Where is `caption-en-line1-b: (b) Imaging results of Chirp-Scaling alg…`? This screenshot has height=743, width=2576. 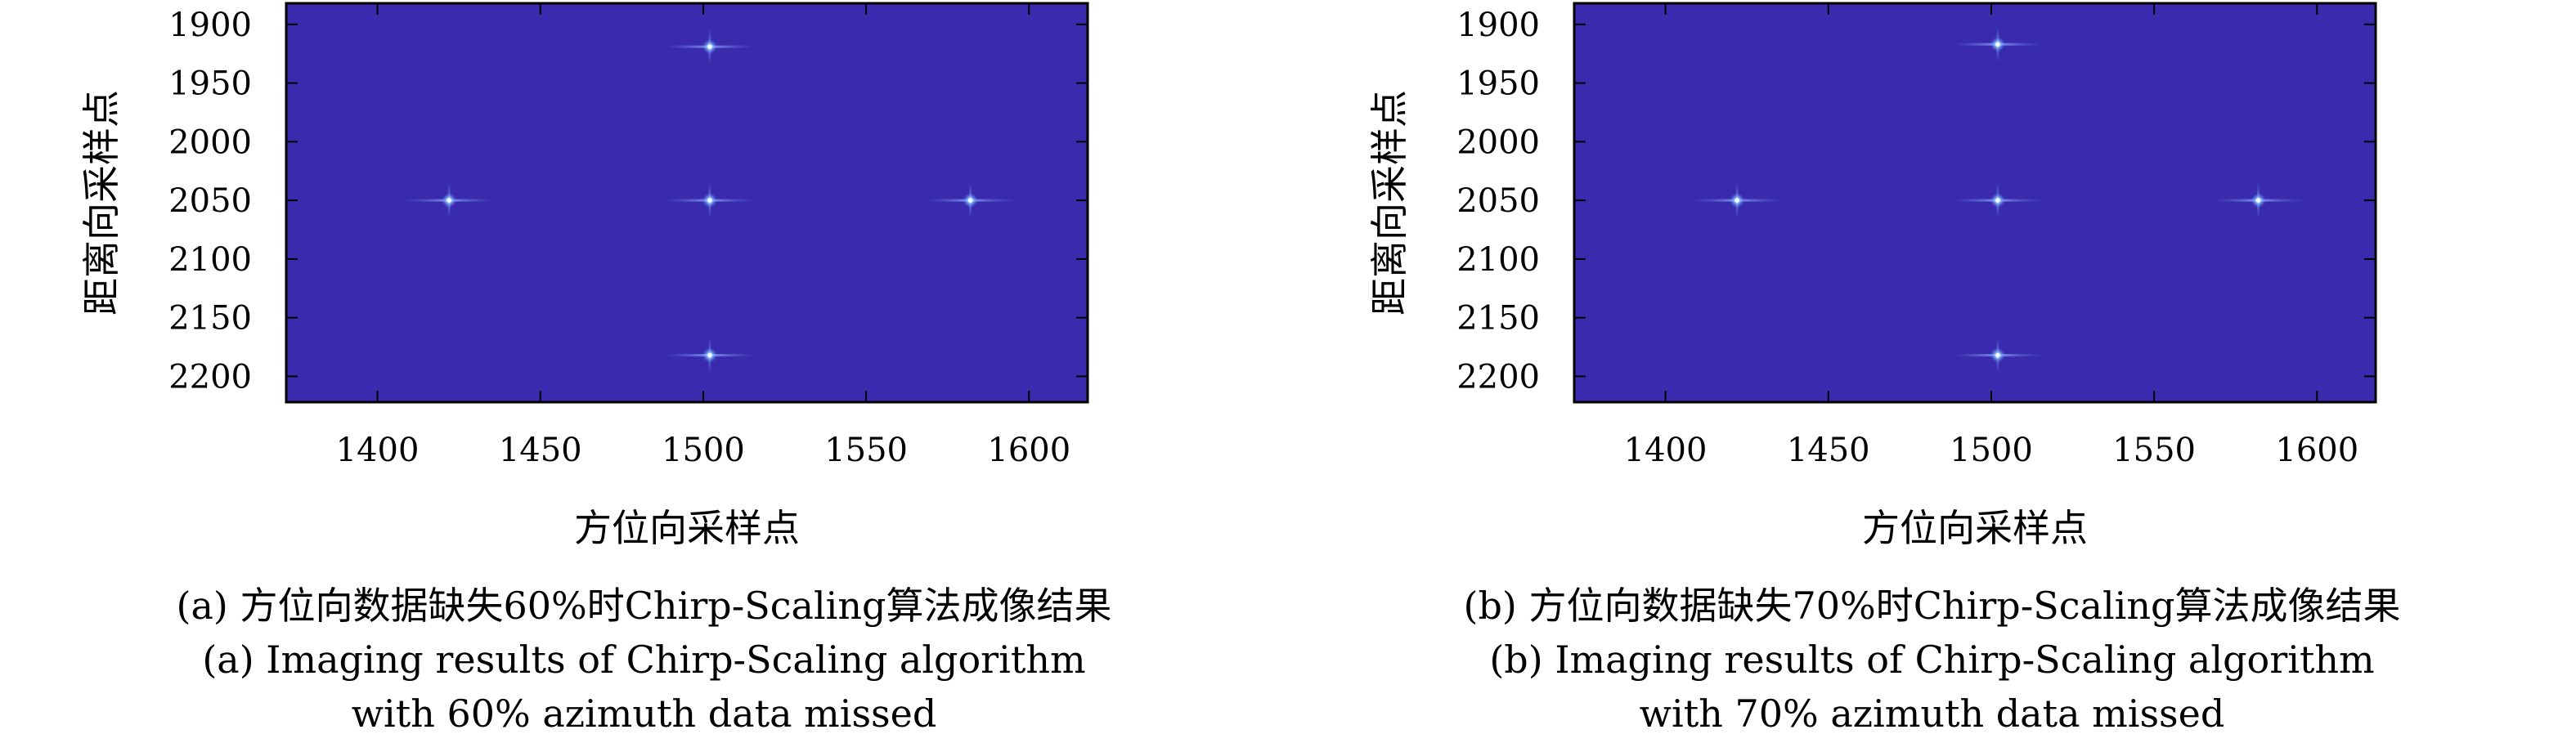 caption-en-line1-b: (b) Imaging results of Chirp-Scaling alg… is located at coordinates (1932, 660).